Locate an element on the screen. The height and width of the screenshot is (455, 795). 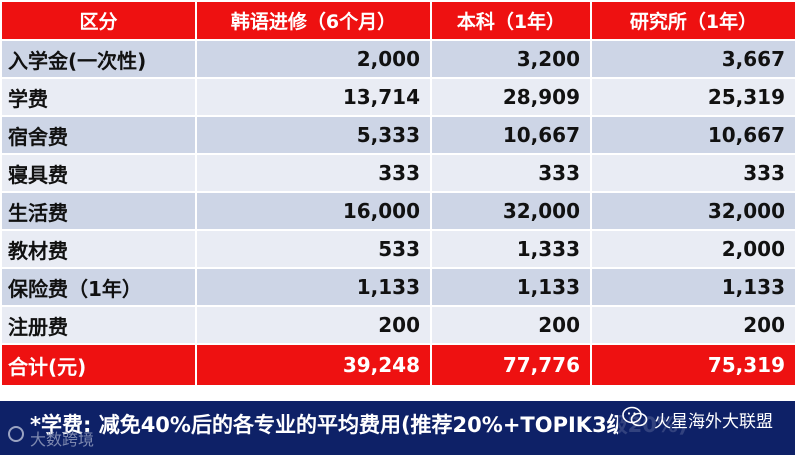
brand-badge: 火星海外大联盟 is located at coordinates (697, 419).